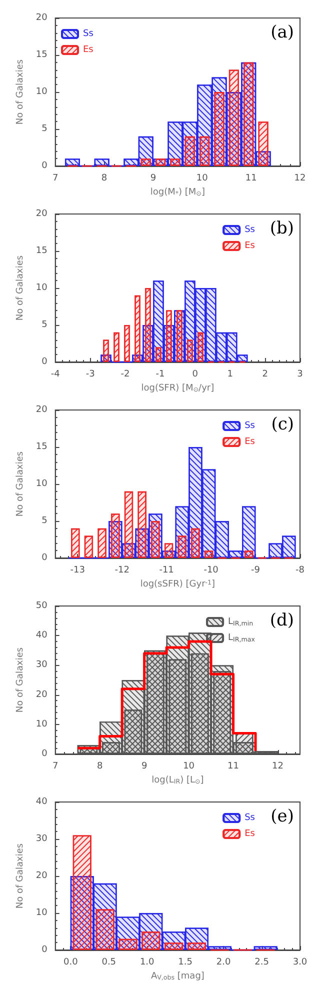 The width and height of the screenshot is (320, 1000). I want to click on x-tick-label: -8, so click(300, 571).